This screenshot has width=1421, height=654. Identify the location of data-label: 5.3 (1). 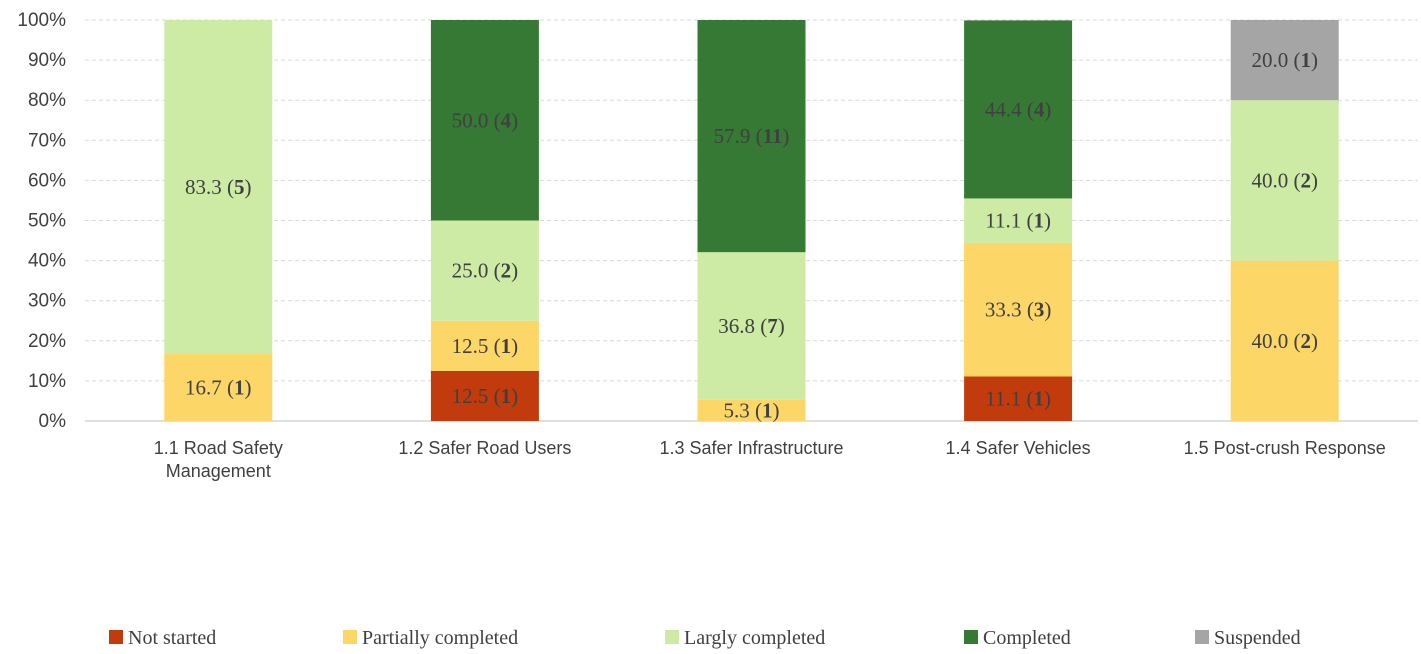
(752, 410).